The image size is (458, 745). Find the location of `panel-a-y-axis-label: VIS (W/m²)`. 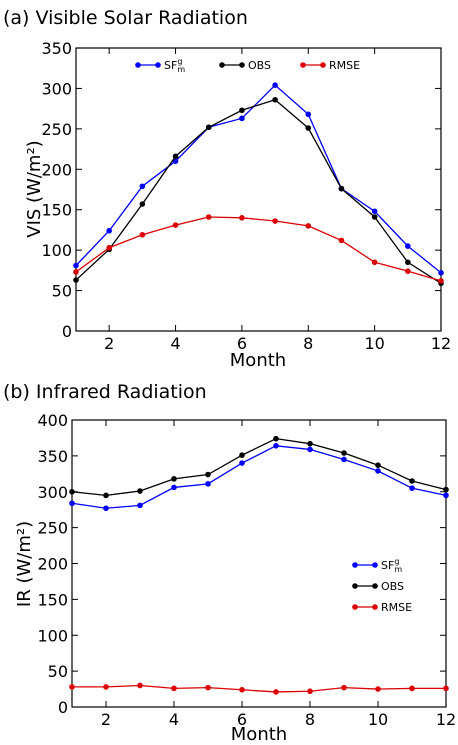

panel-a-y-axis-label: VIS (W/m²) is located at coordinates (34, 188).